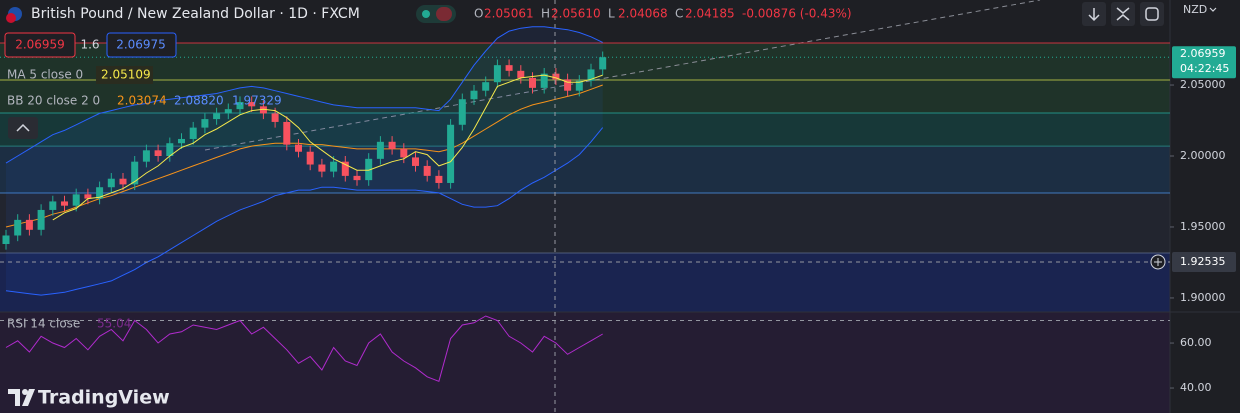 Image resolution: width=1240 pixels, height=413 pixels. What do you see at coordinates (1204, 62) in the screenshot?
I see `last-price-box` at bounding box center [1204, 62].